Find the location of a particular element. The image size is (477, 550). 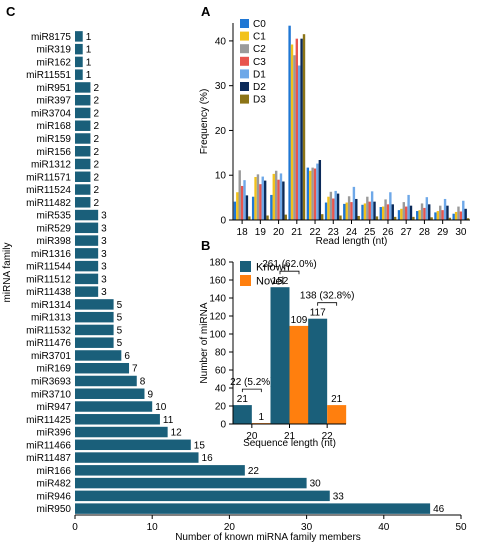

x-tick-label: 22 is located at coordinates (315, 232).